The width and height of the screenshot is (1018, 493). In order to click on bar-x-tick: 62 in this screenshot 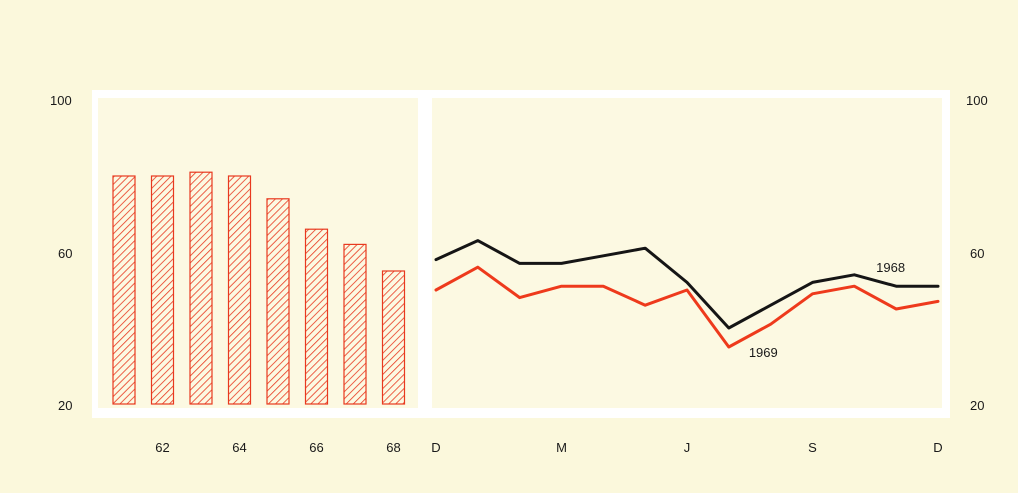, I will do `click(162, 447)`.